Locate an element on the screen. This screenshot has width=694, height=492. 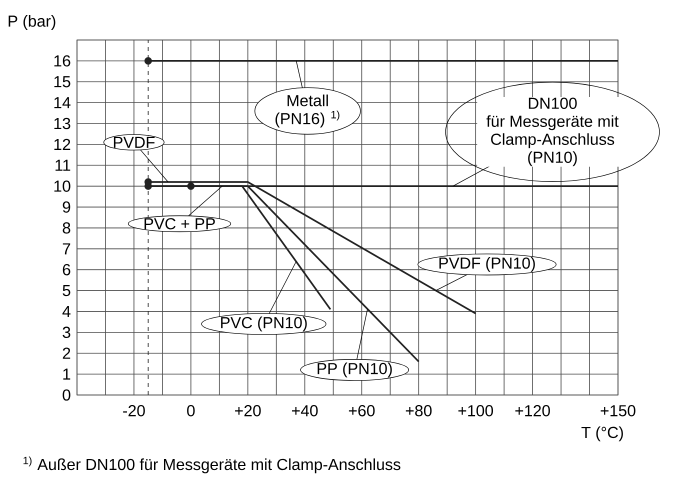
y-tick-label: 1 is located at coordinates (66, 374).